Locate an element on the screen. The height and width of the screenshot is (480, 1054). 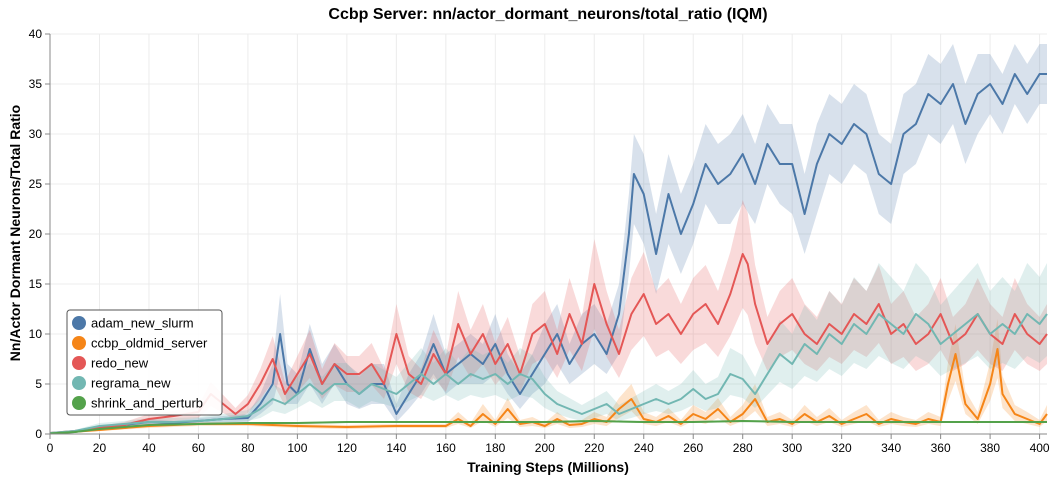
x-tick-label: 320 is located at coordinates (842, 448).